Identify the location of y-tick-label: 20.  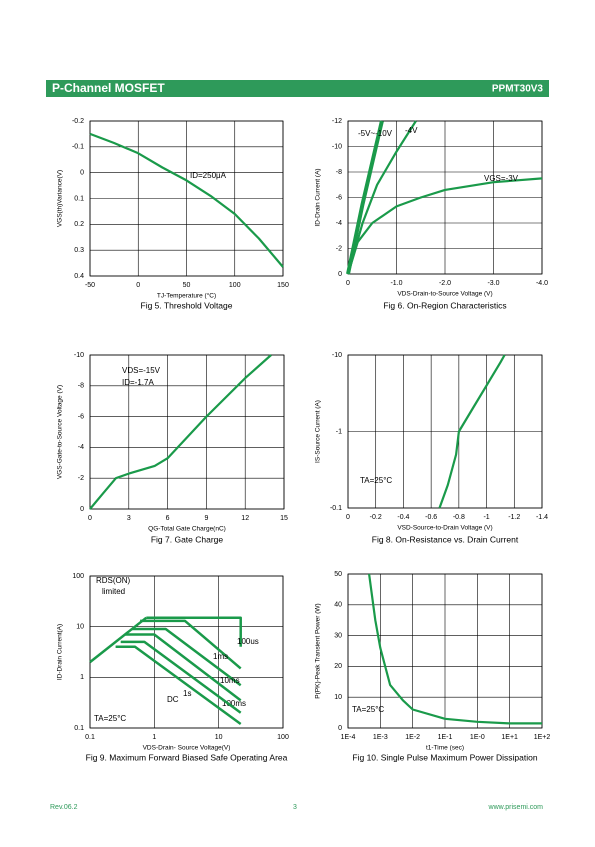
(338, 666).